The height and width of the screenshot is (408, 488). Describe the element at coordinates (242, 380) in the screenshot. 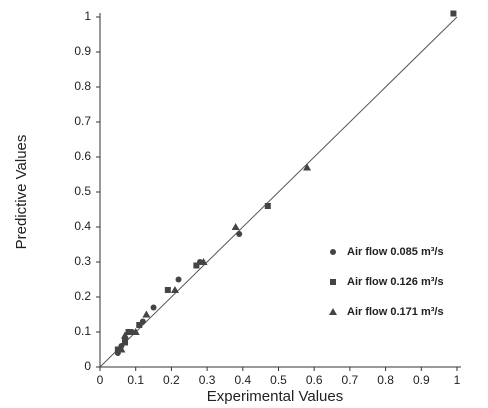

I see `x-tick-label: 0.4` at that location.